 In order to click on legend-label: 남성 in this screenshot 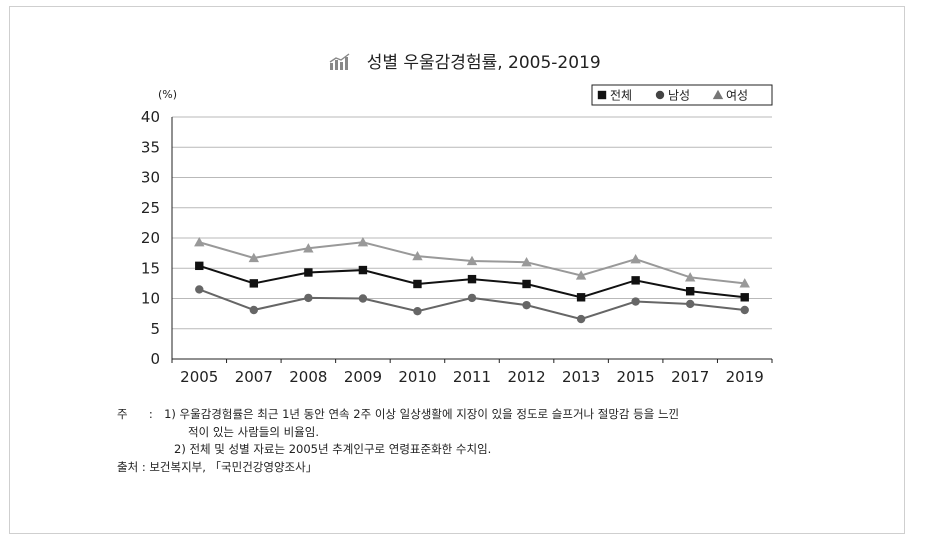, I will do `click(679, 96)`.